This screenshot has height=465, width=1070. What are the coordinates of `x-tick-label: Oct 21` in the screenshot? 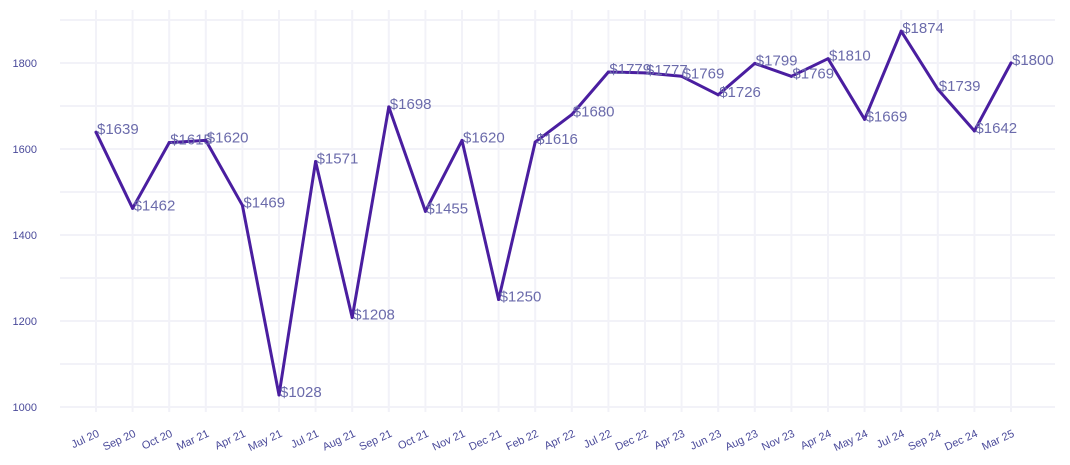 It's located at (413, 440).